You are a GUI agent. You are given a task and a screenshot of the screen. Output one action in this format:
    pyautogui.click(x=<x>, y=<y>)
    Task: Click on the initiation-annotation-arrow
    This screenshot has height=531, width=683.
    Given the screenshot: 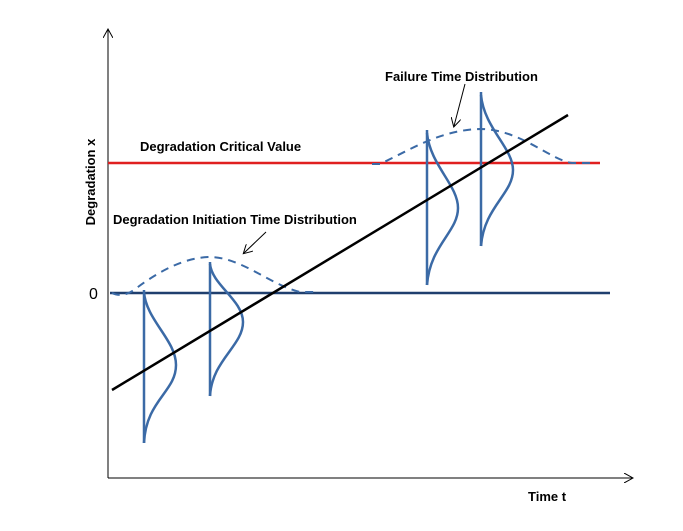 What is the action you would take?
    pyautogui.click(x=255, y=242)
    